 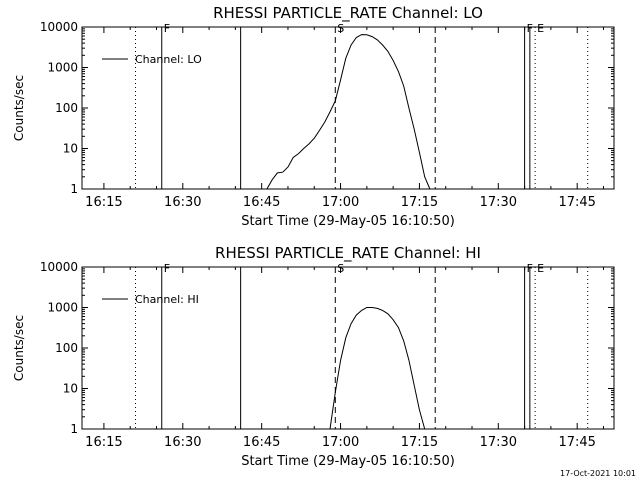 I want to click on chart-title: RHESSI PARTICLE_RATE Channel: HI, so click(x=348, y=253).